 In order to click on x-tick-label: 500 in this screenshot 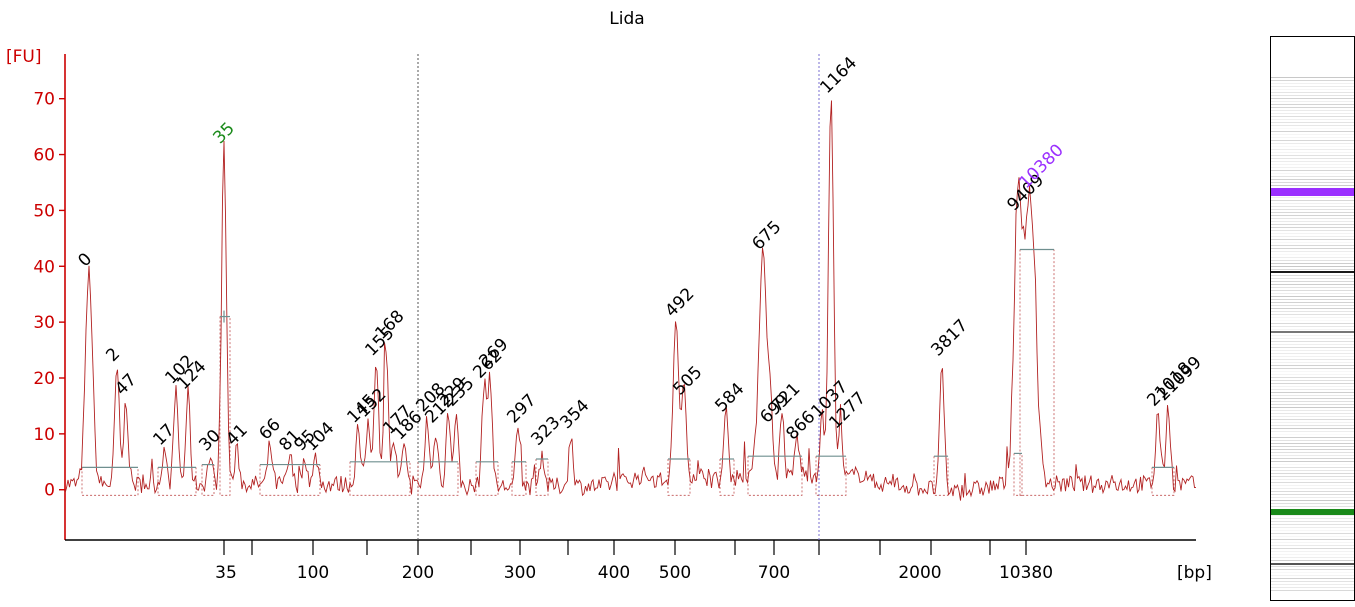, I will do `click(675, 573)`.